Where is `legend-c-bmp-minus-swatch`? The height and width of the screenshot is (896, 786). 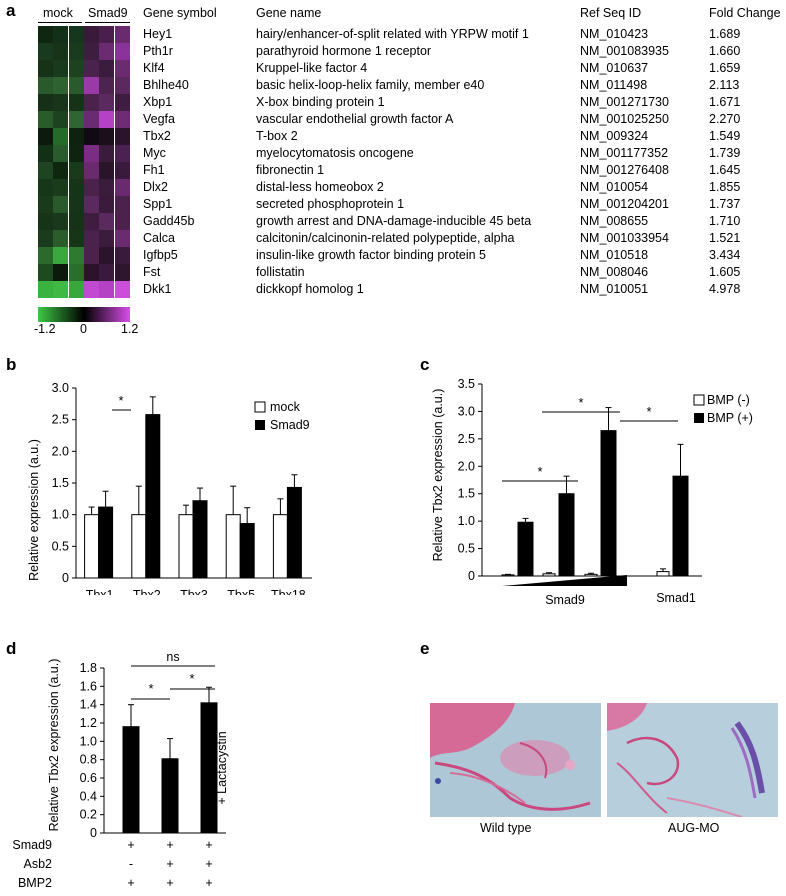
legend-c-bmp-minus-swatch is located at coordinates (699, 400).